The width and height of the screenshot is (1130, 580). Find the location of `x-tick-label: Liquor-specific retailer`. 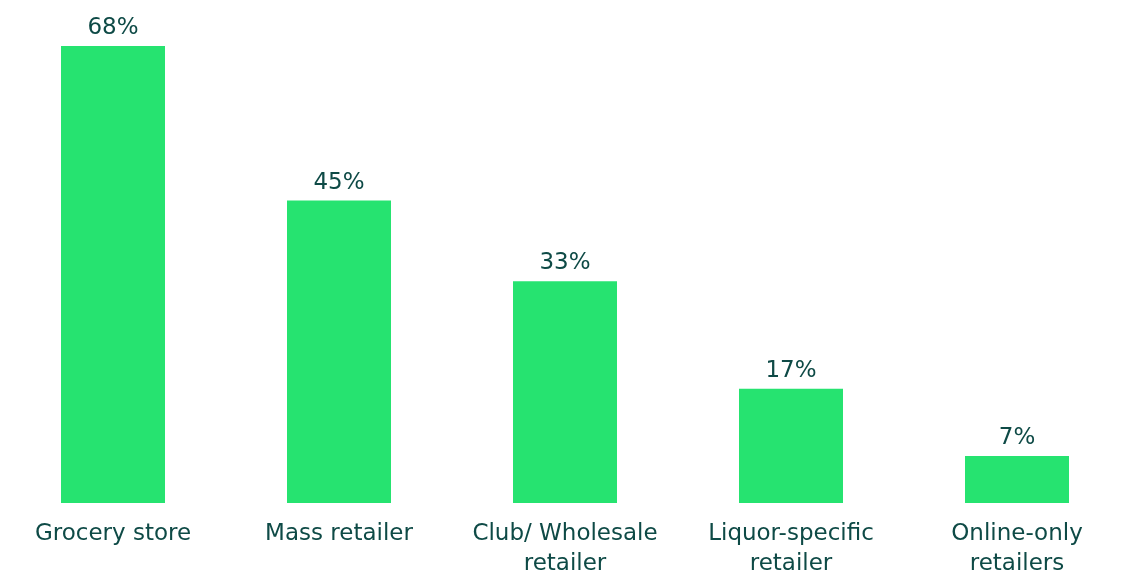

x-tick-label: Liquor-specific retailer is located at coordinates (791, 546).